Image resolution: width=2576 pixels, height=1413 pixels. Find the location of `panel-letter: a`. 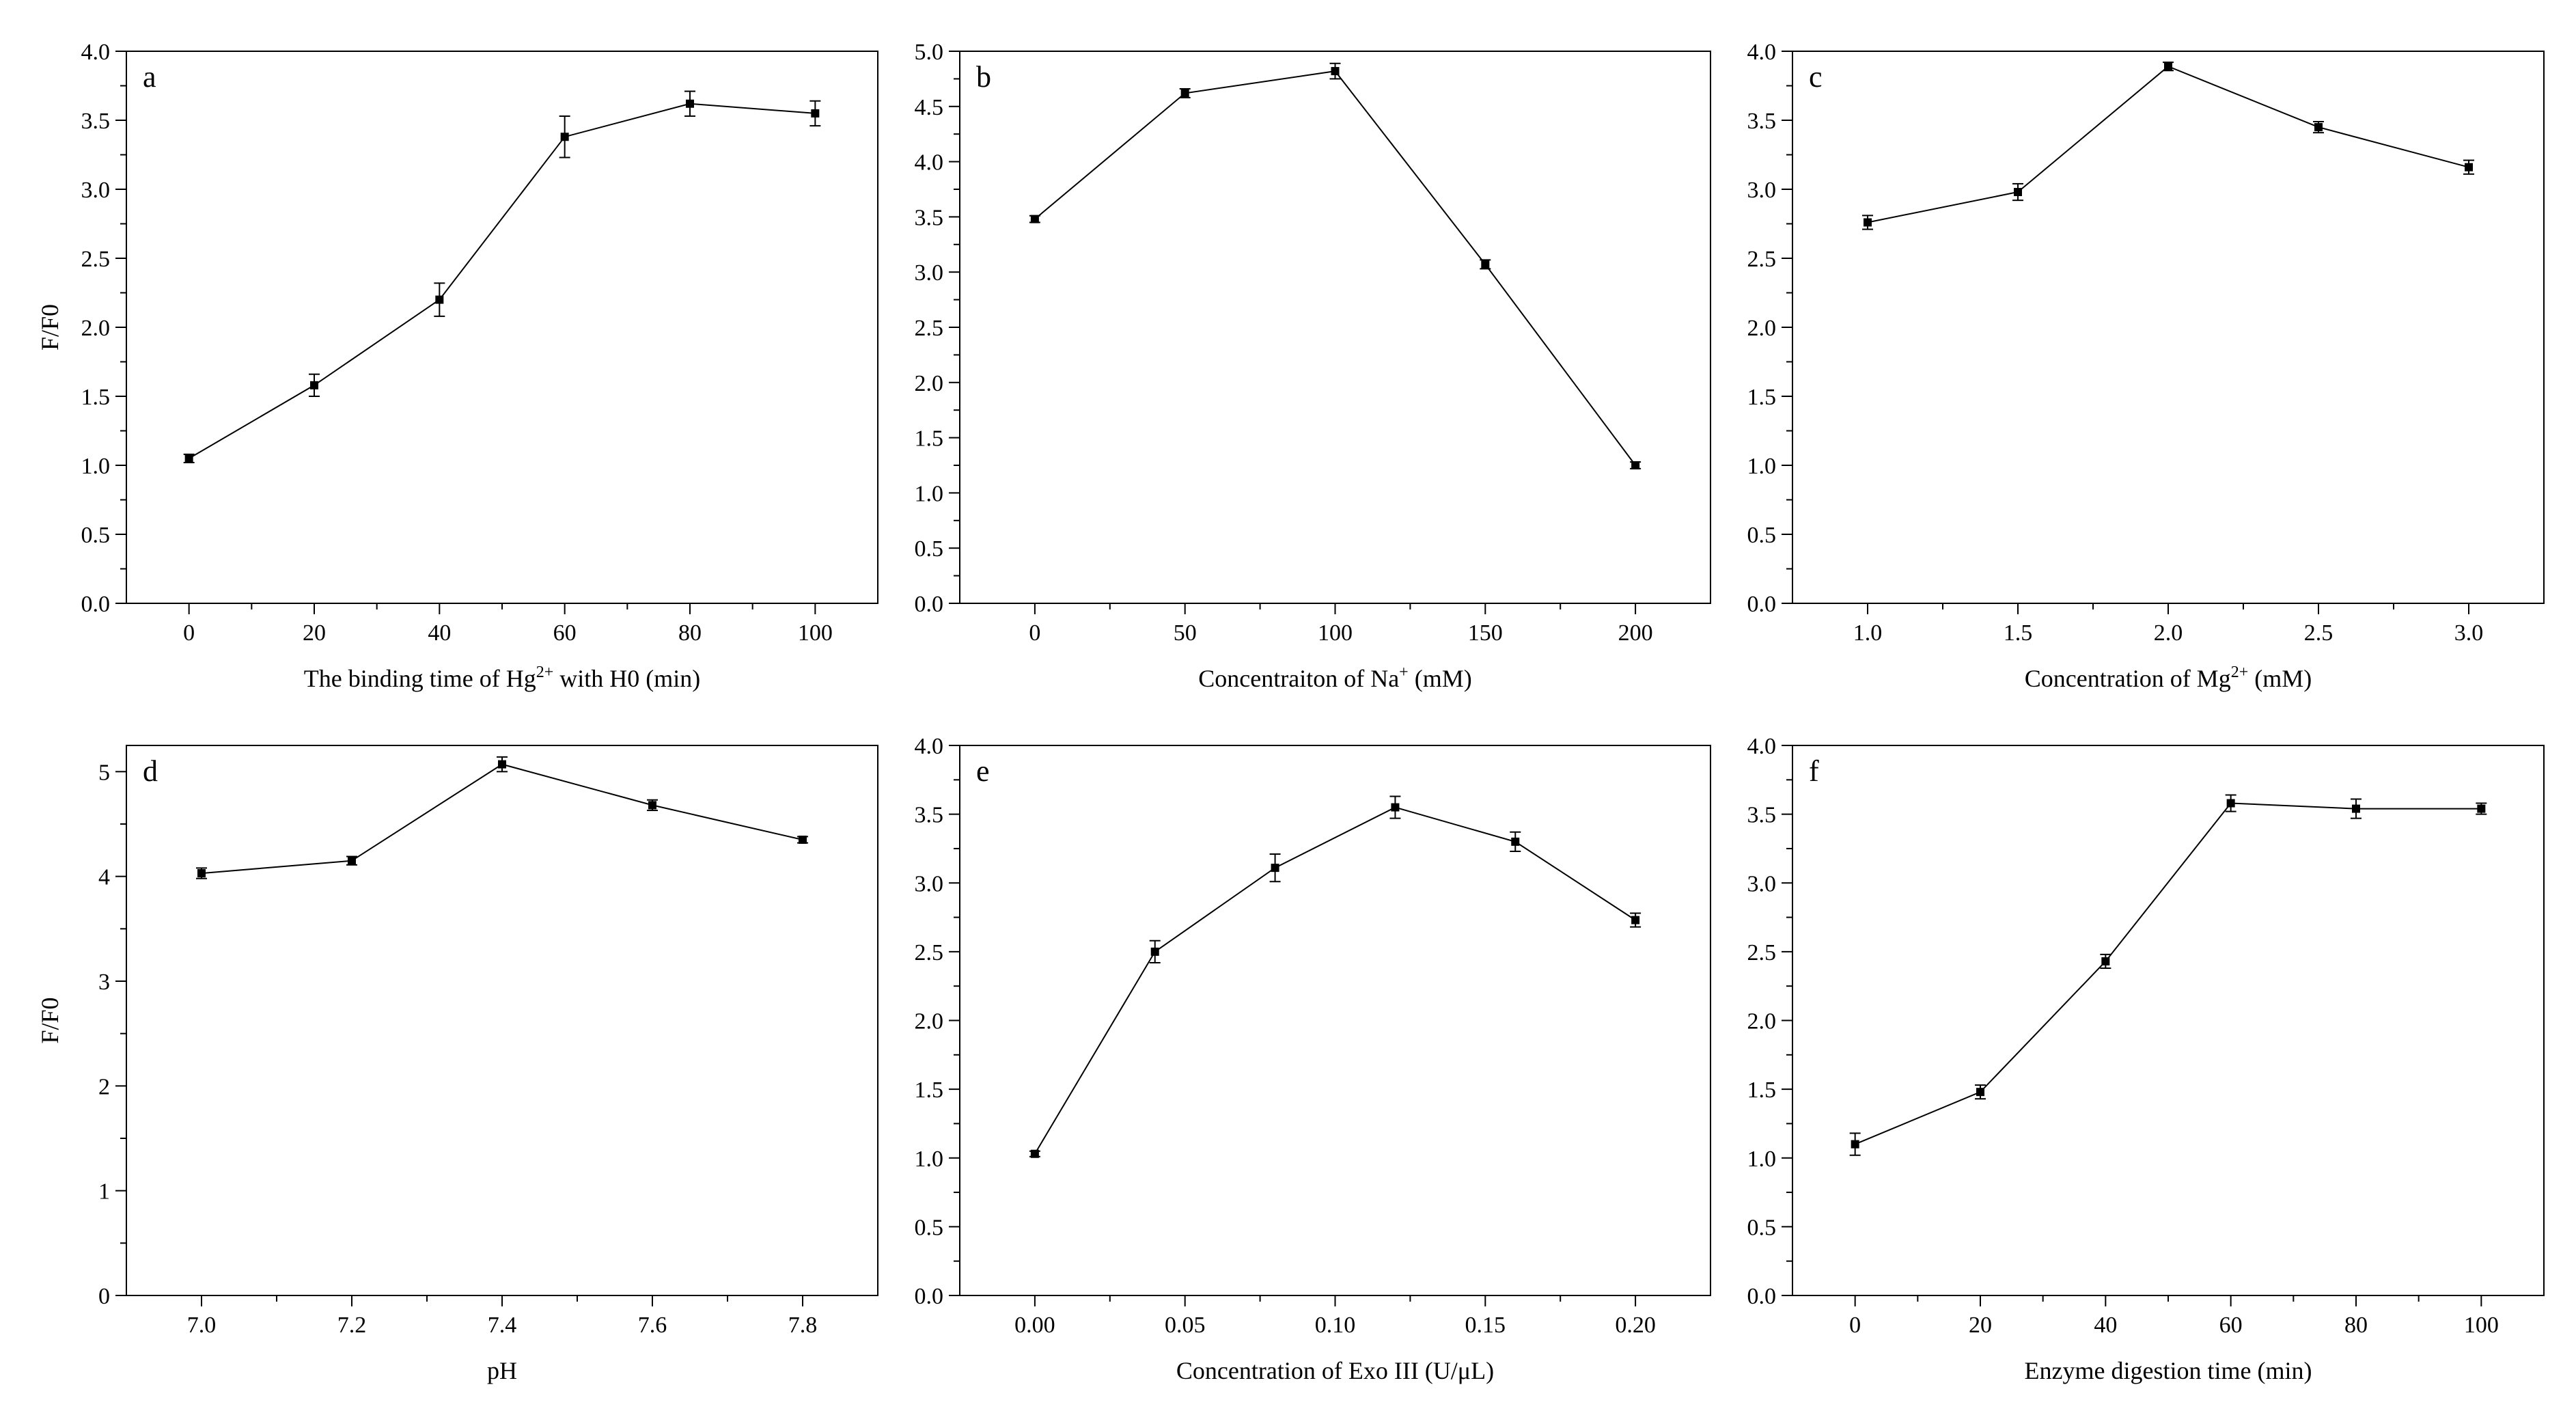

panel-letter: a is located at coordinates (150, 77).